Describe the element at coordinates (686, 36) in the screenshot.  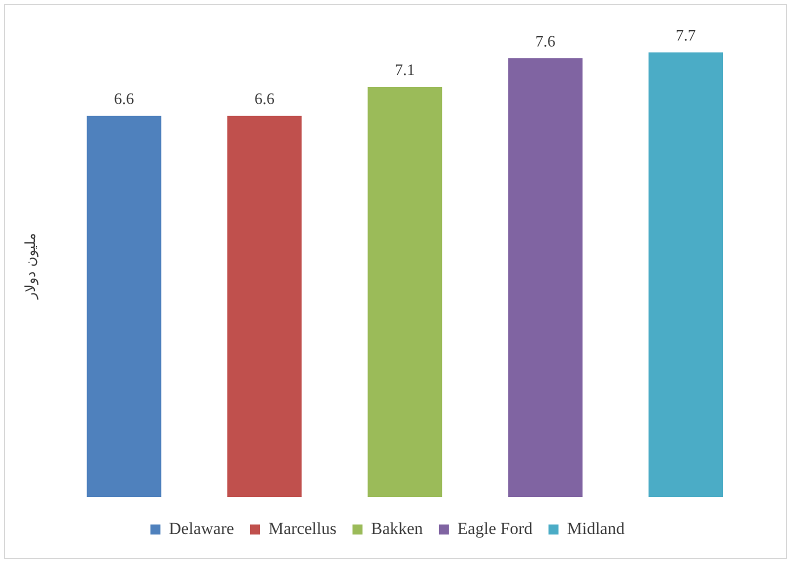
I see `data-label: 7.7` at that location.